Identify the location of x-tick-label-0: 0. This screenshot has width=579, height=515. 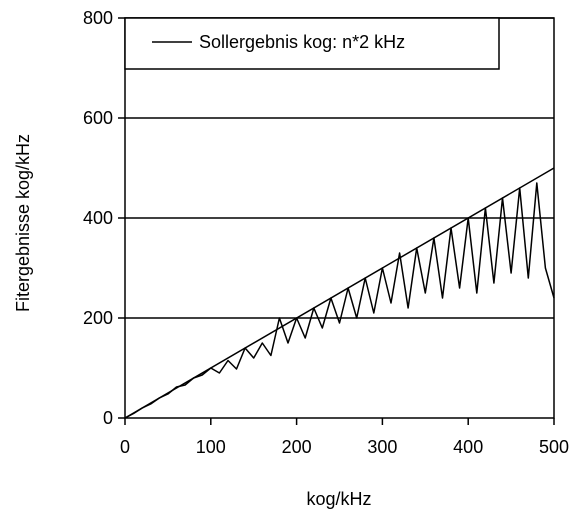
(125, 447).